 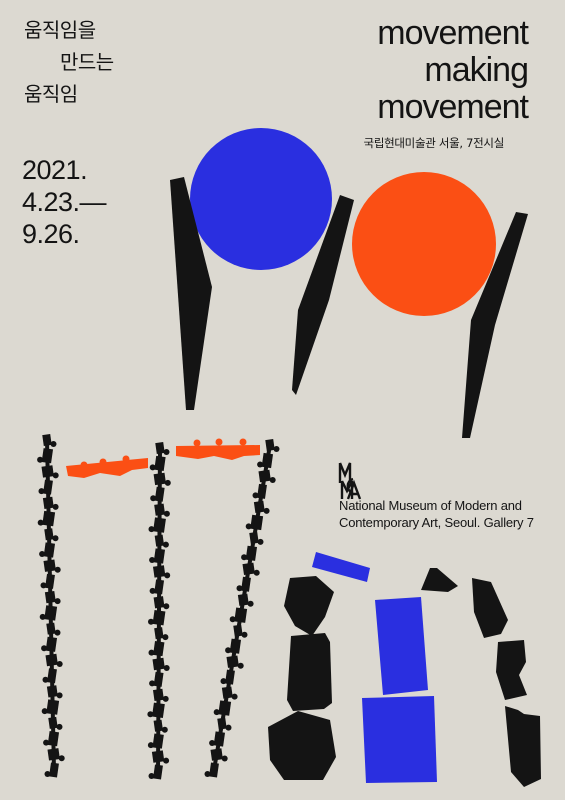 I want to click on title-kr-line-1: 움직임을, so click(x=60, y=30).